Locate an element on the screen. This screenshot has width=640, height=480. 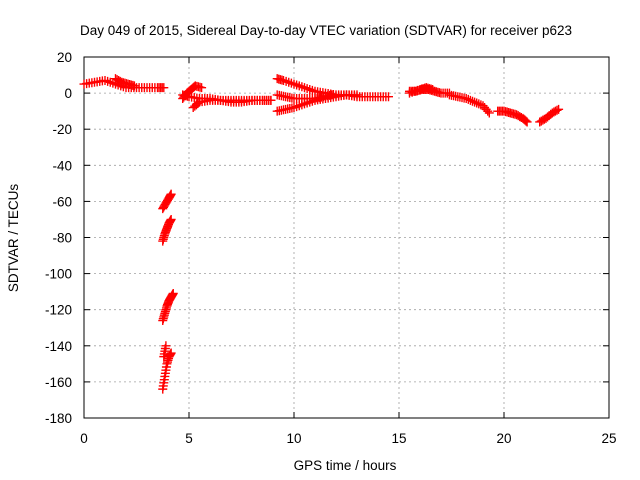
y-tick-label: -60 is located at coordinates (62, 201).